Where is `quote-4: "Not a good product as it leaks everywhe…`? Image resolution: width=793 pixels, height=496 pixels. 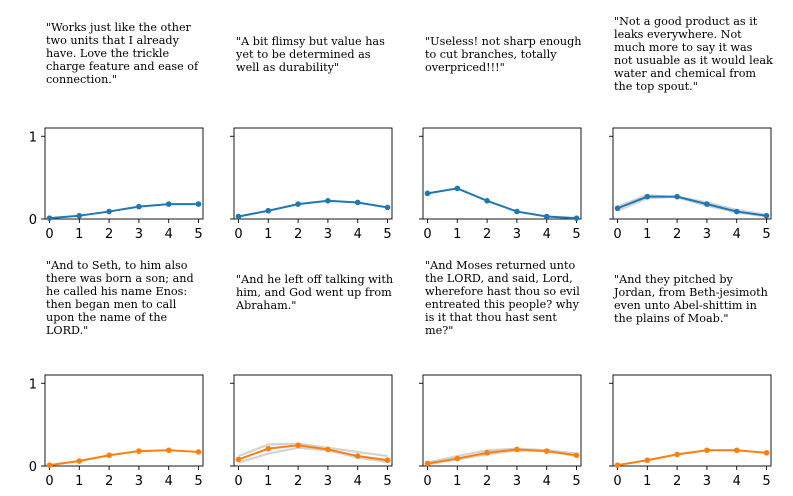
quote-4: "Not a good product as it leaks everywhe… is located at coordinates (693, 54).